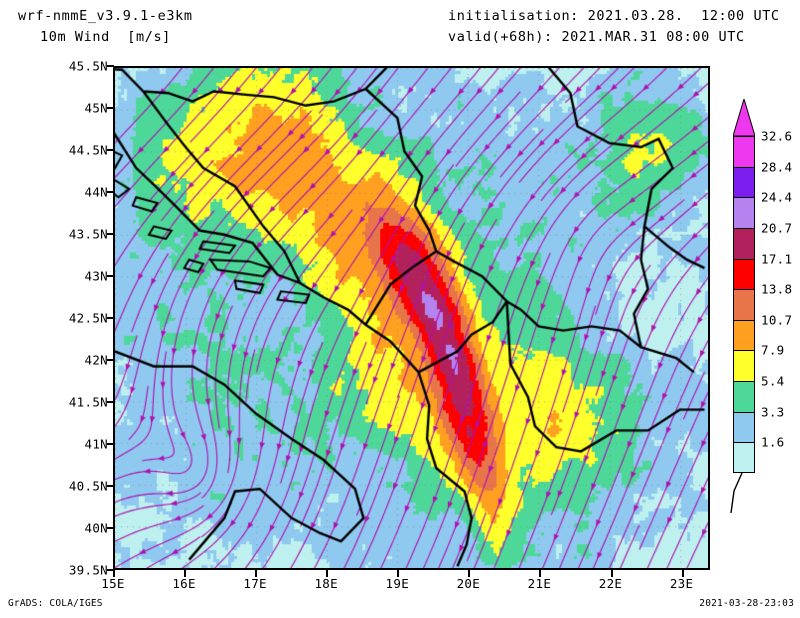 This screenshot has height=618, width=800. I want to click on y-axis-tick-label: 44.5N, so click(88, 150).